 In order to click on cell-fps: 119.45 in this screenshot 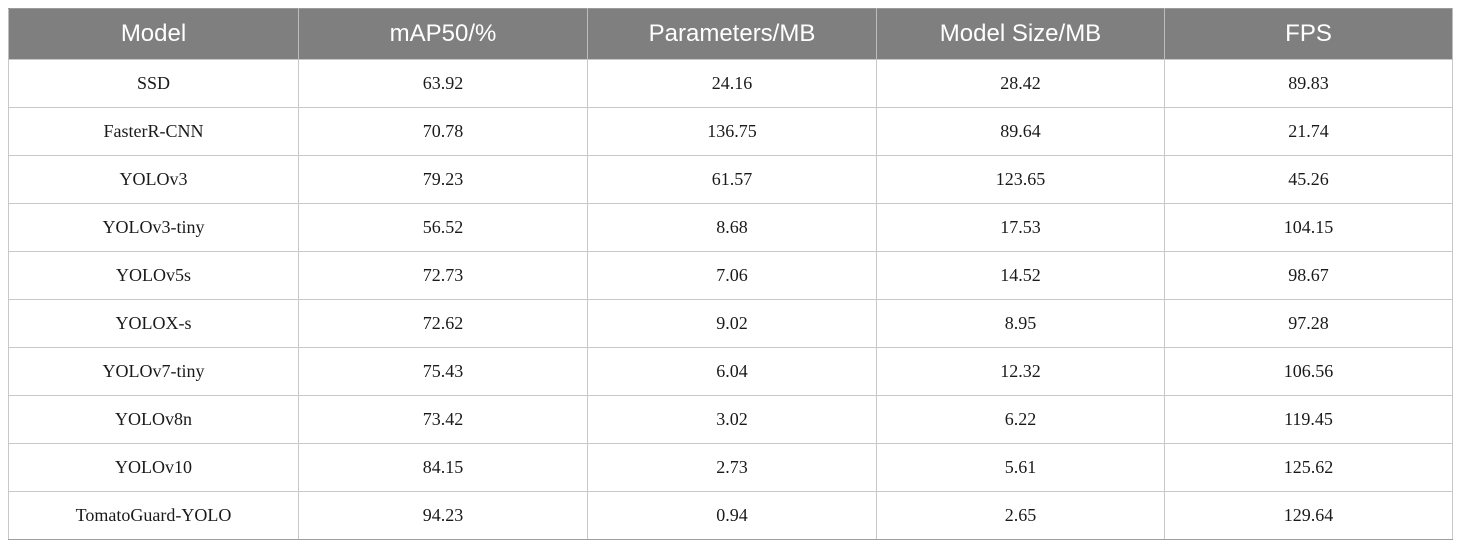, I will do `click(1308, 419)`.